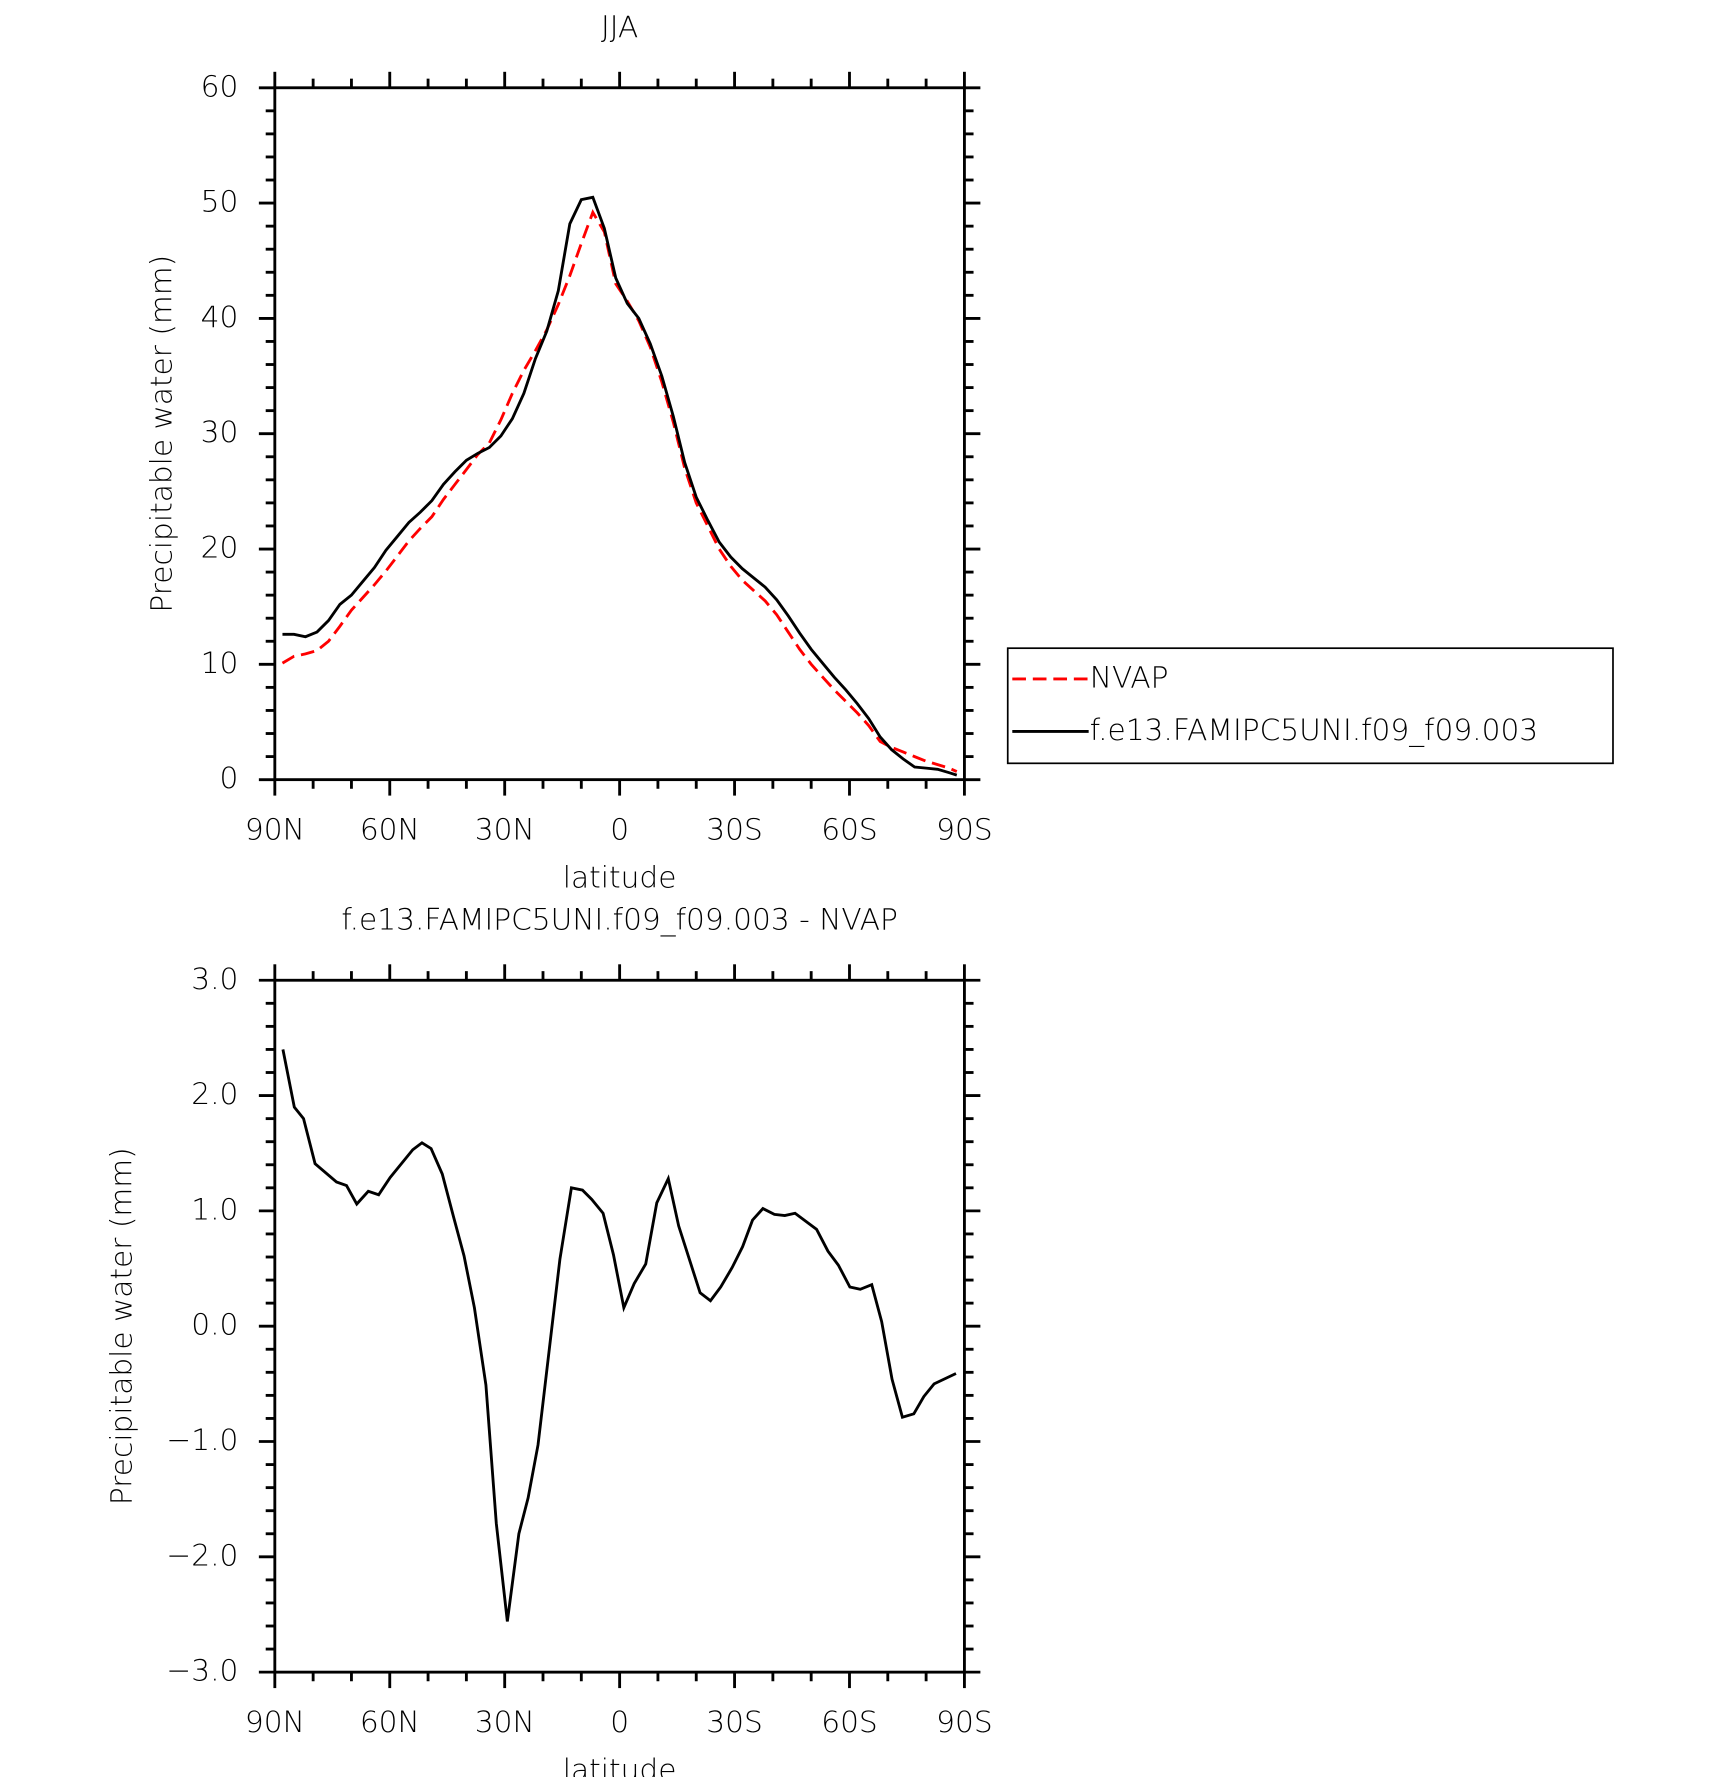 The height and width of the screenshot is (1777, 1710). I want to click on y-tick-label: −3.0, so click(202, 1670).